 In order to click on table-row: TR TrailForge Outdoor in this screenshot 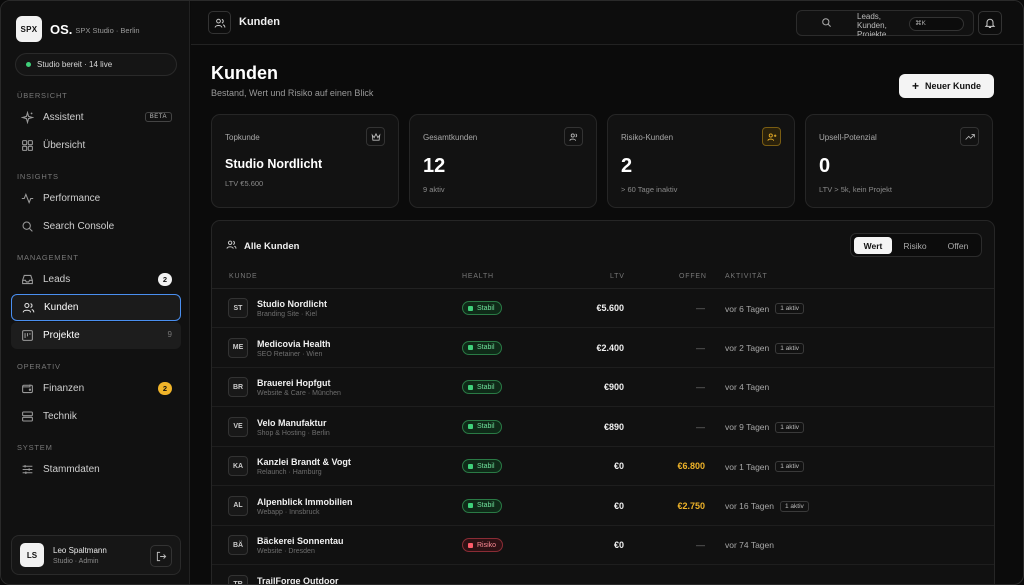, I will do `click(603, 575)`.